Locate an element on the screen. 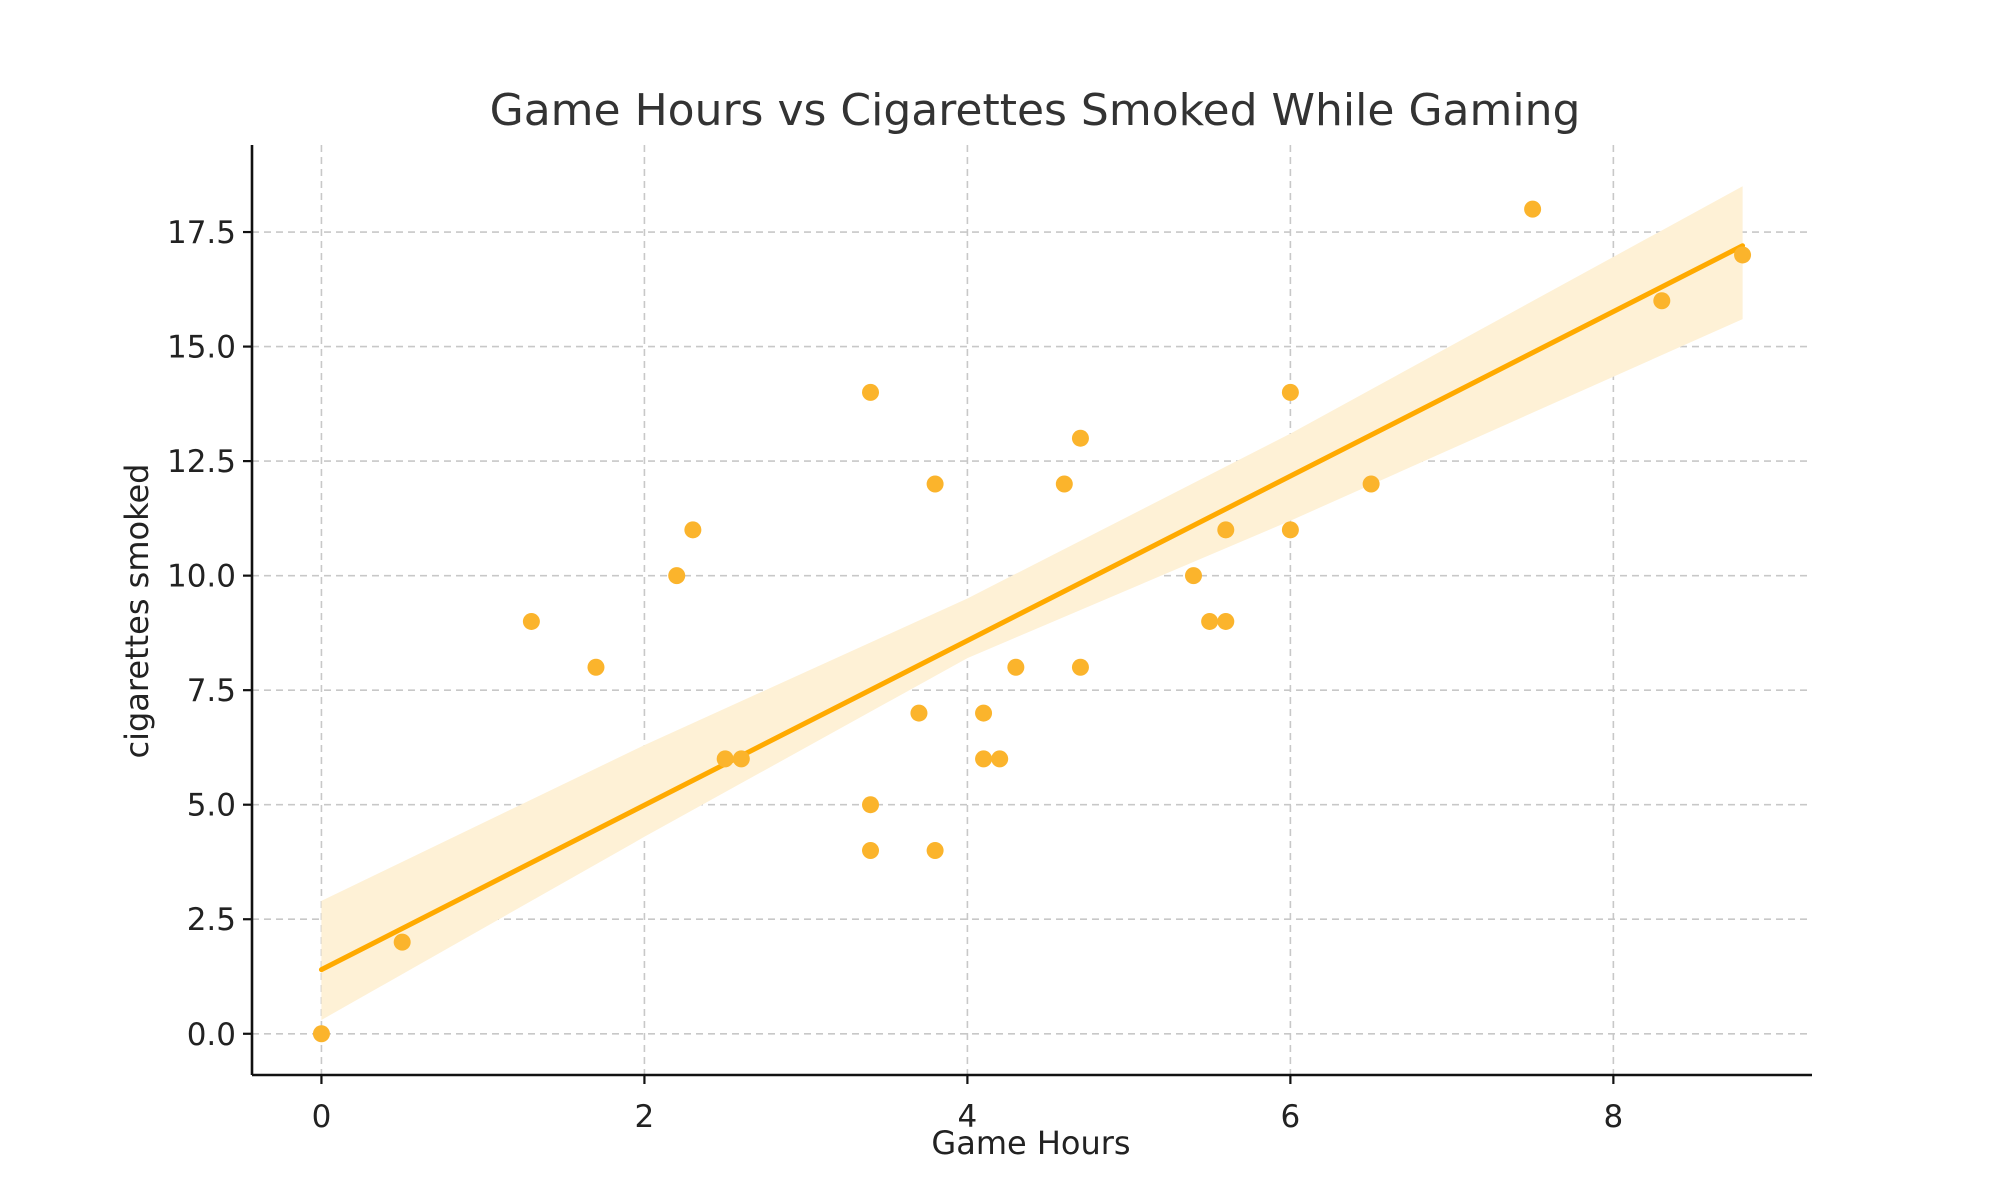 This screenshot has width=2000, height=1200. x-tick-label: 4 is located at coordinates (968, 1117).